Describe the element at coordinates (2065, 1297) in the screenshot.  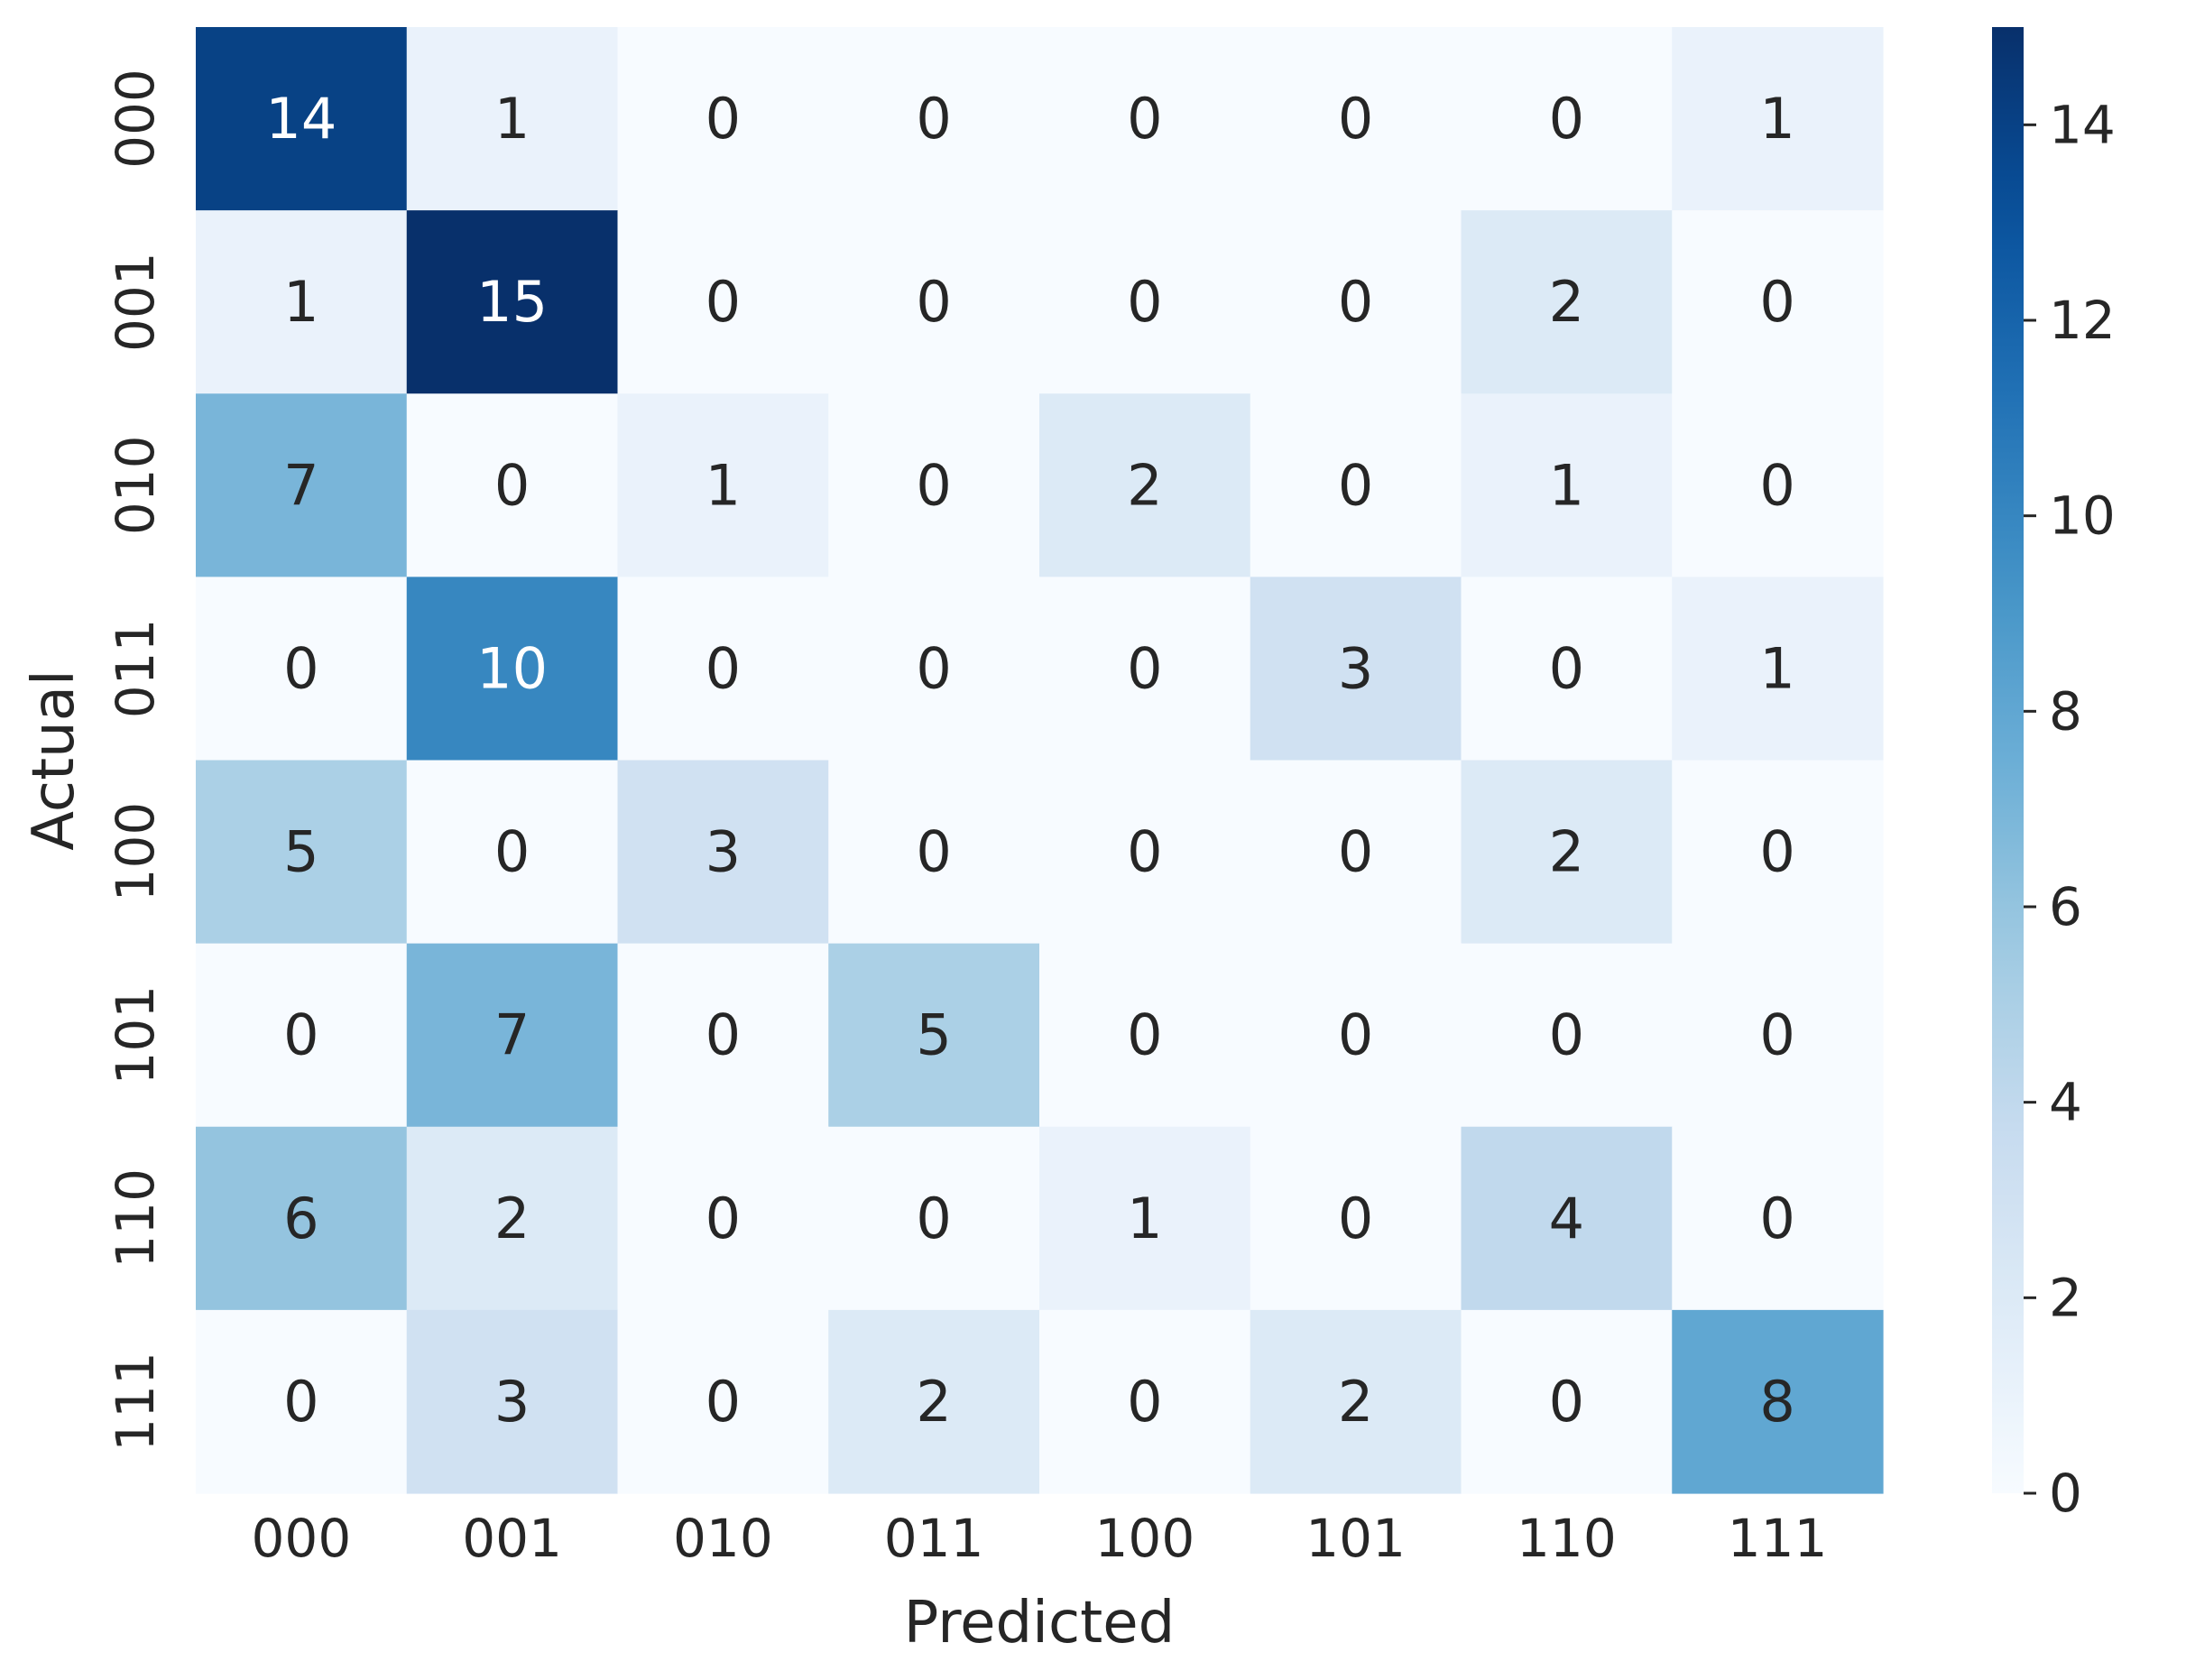
I see `colorbar-tick-label: 2` at that location.